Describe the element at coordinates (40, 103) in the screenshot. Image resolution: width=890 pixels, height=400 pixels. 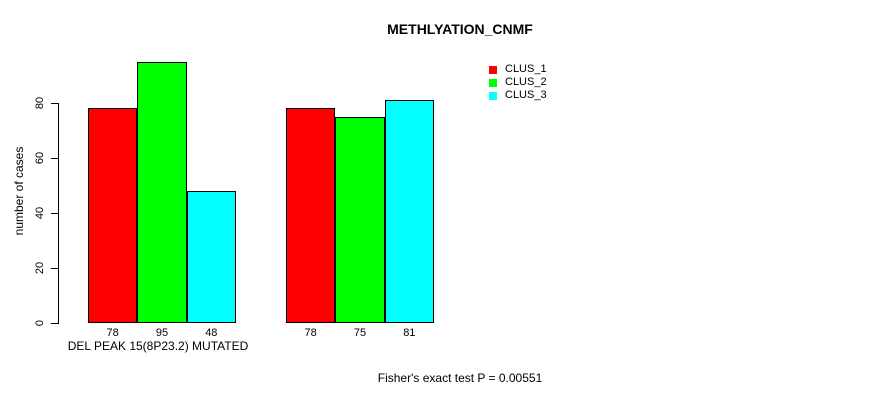
I see `y-tick-label: 80` at that location.